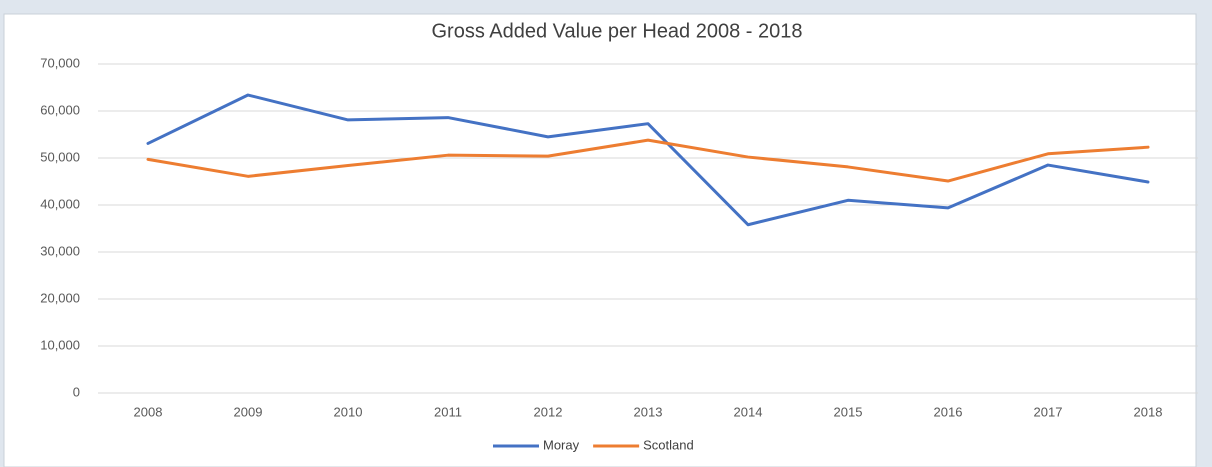  What do you see at coordinates (60, 109) in the screenshot?
I see `y-tick-label: 60,000` at bounding box center [60, 109].